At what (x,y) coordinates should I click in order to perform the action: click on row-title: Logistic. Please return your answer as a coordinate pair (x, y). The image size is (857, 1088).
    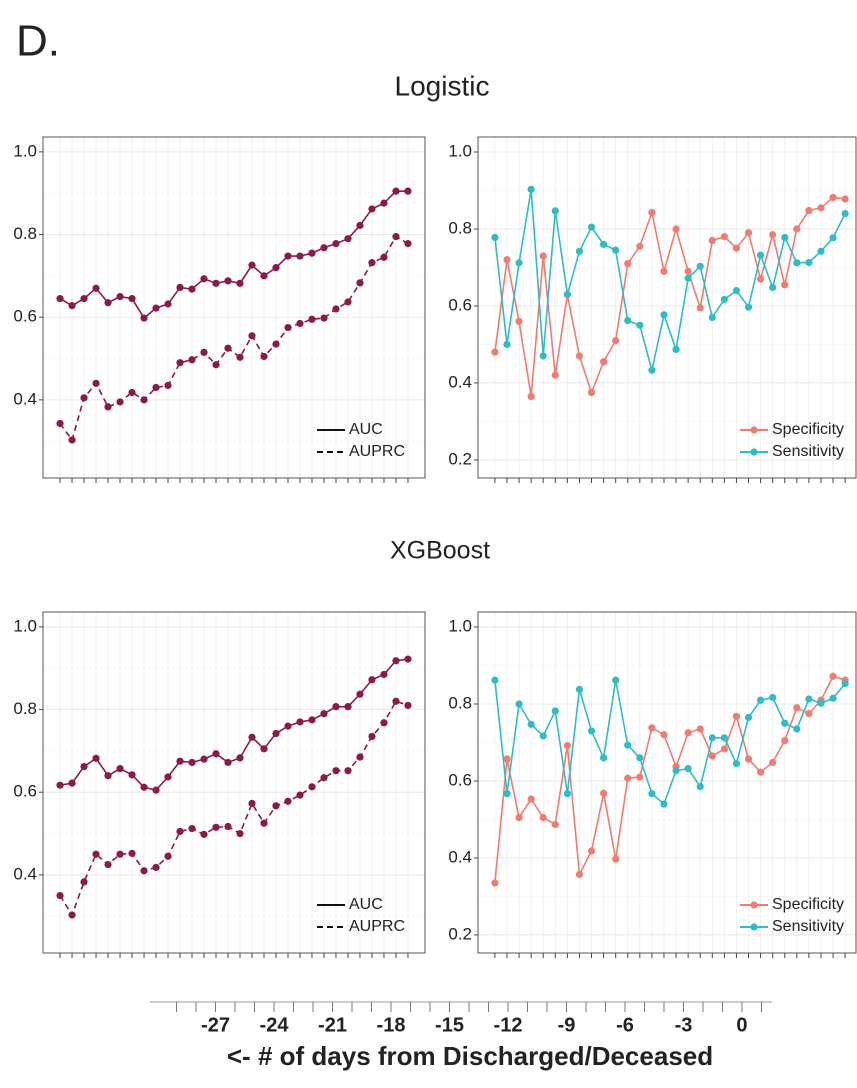
    Looking at the image, I should click on (442, 85).